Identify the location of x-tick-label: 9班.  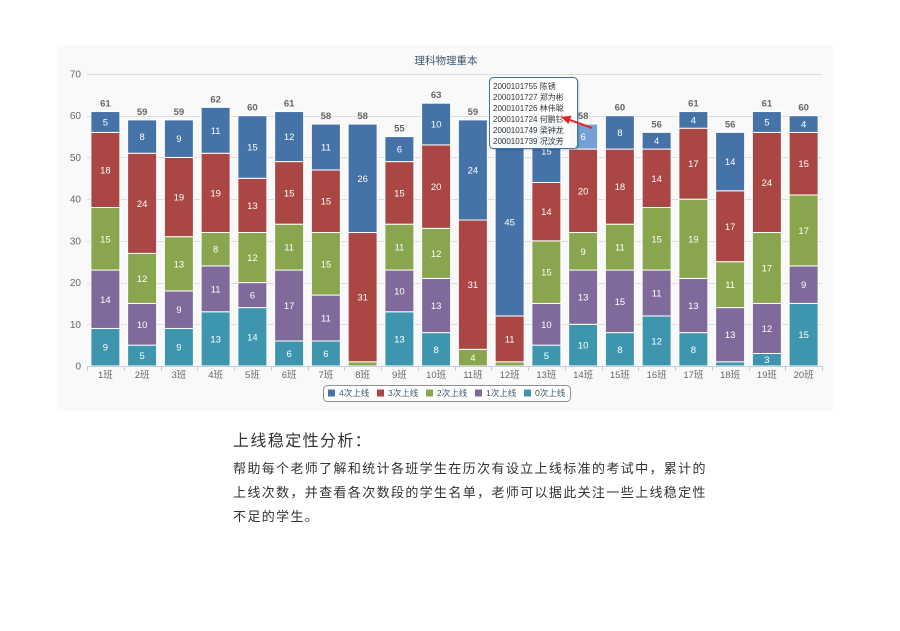
(399, 375).